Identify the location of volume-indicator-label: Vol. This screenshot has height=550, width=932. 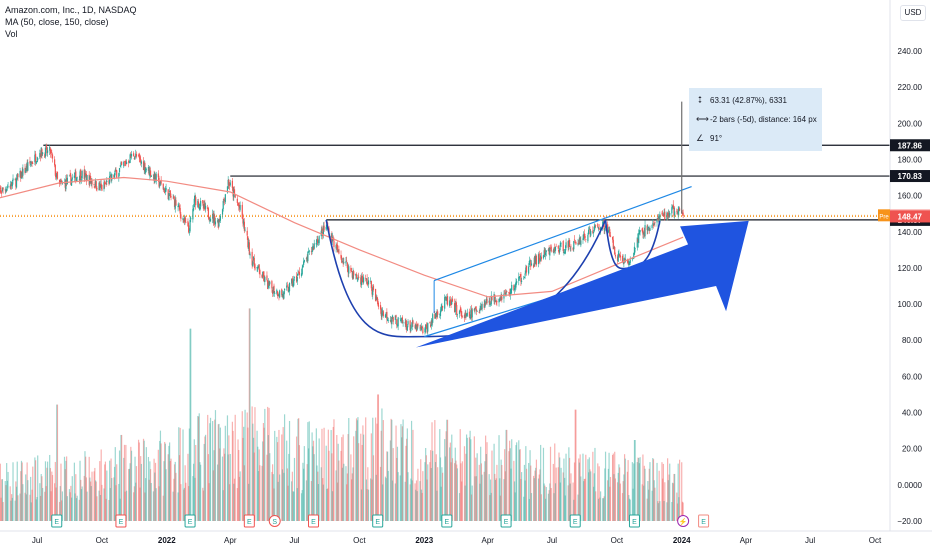
(11, 34).